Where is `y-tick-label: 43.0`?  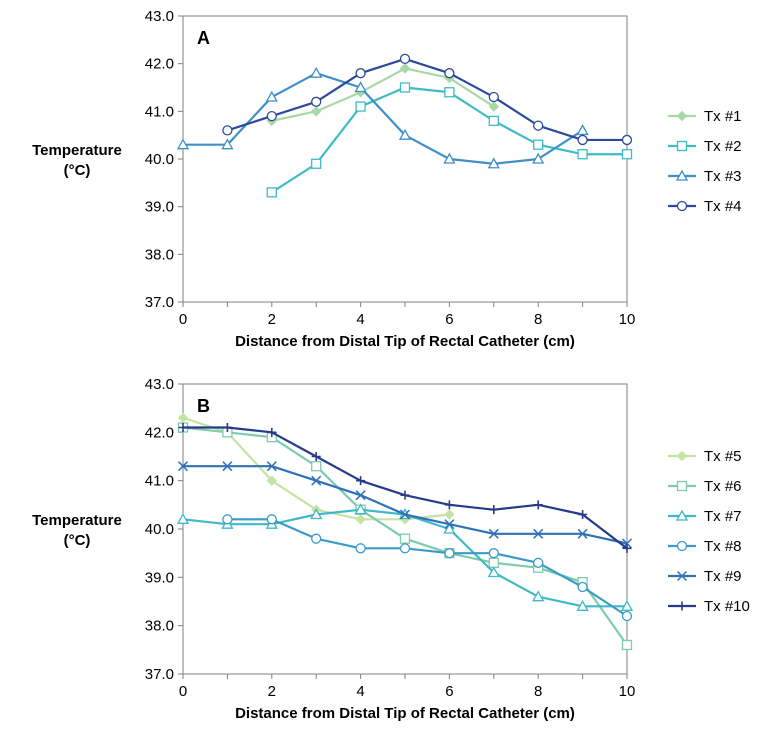
y-tick-label: 43.0 is located at coordinates (159, 16).